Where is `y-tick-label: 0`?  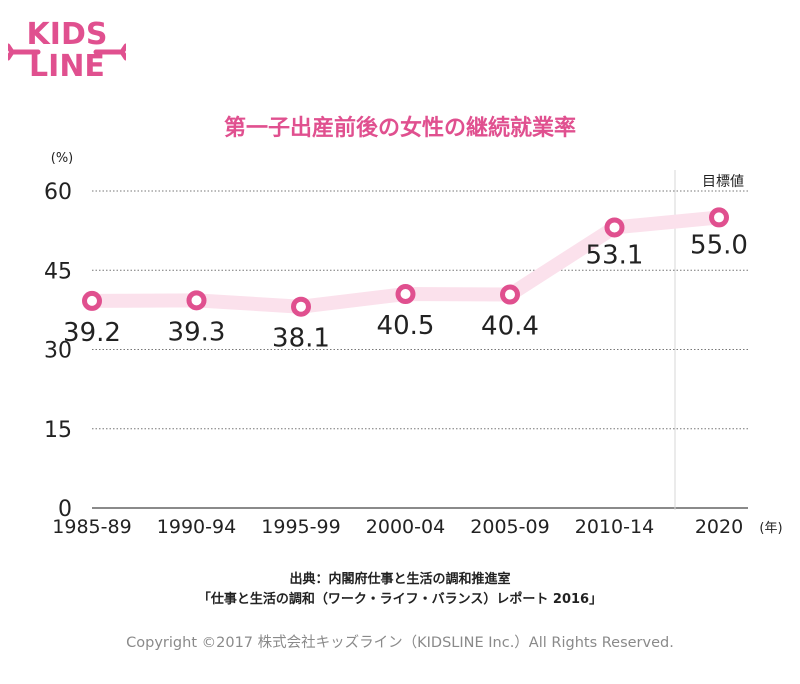 y-tick-label: 0 is located at coordinates (65, 509).